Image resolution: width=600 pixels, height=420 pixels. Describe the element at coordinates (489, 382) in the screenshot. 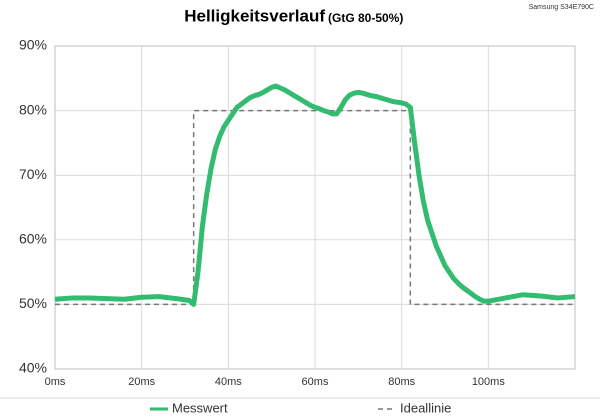

I see `x-tick-label: 100ms` at that location.